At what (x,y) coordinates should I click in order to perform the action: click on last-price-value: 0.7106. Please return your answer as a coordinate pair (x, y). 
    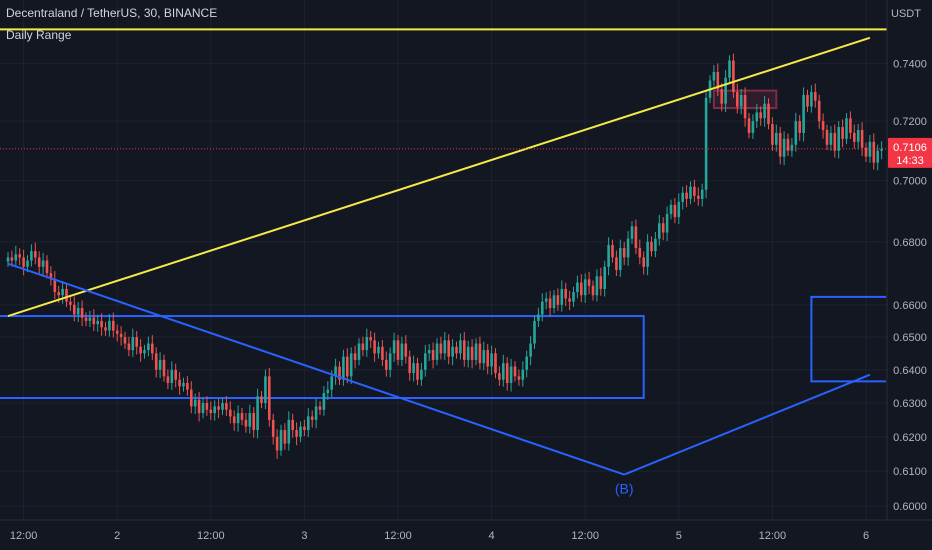
    Looking at the image, I should click on (910, 148).